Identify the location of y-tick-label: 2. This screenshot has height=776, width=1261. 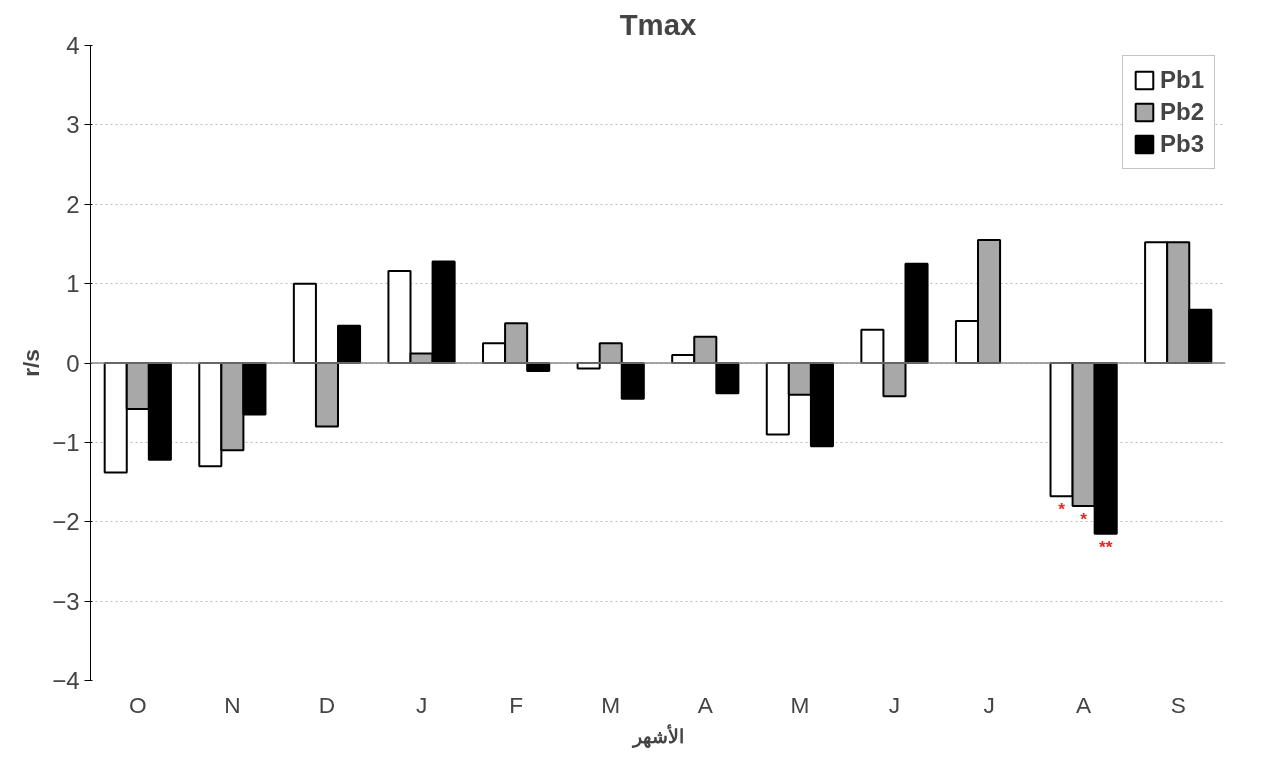
(73, 204).